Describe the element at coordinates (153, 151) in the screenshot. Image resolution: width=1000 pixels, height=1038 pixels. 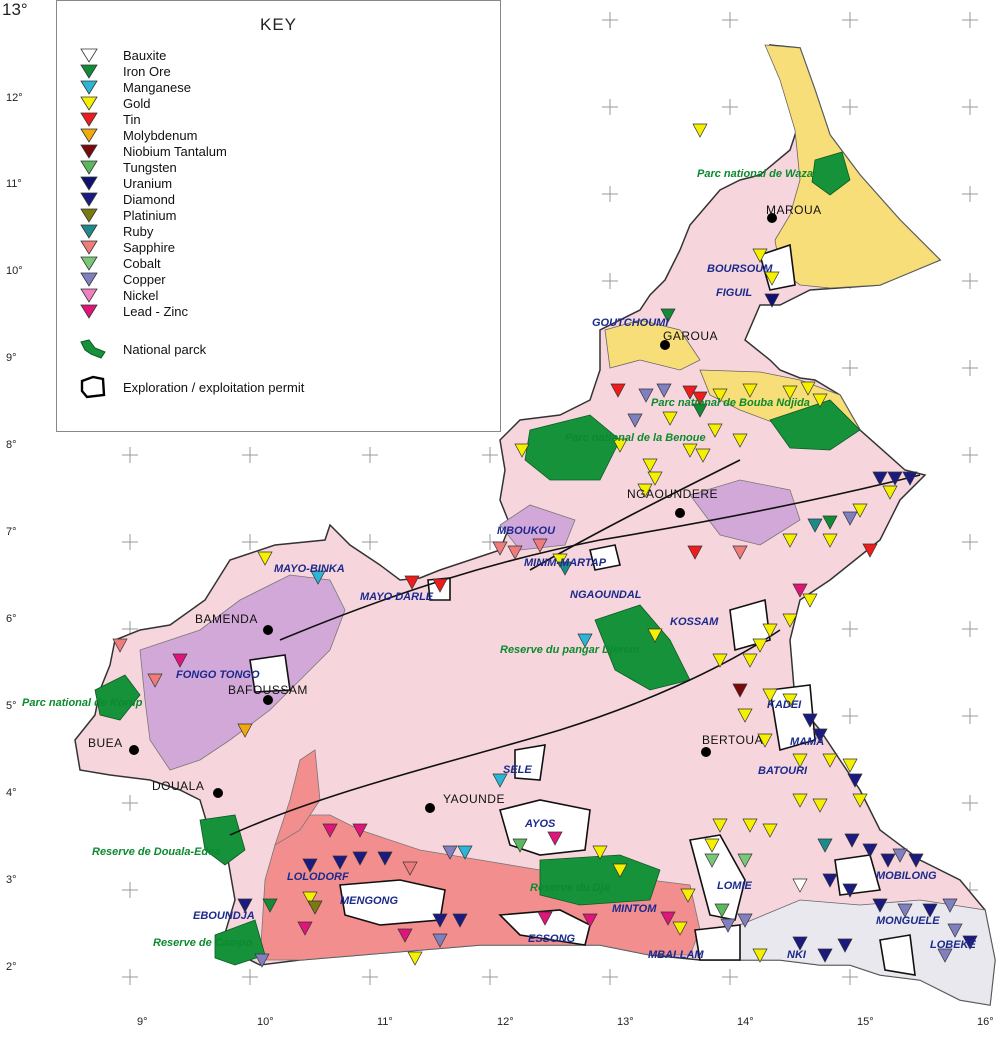
I see `legend-row-6: Niobium Tantalum` at that location.